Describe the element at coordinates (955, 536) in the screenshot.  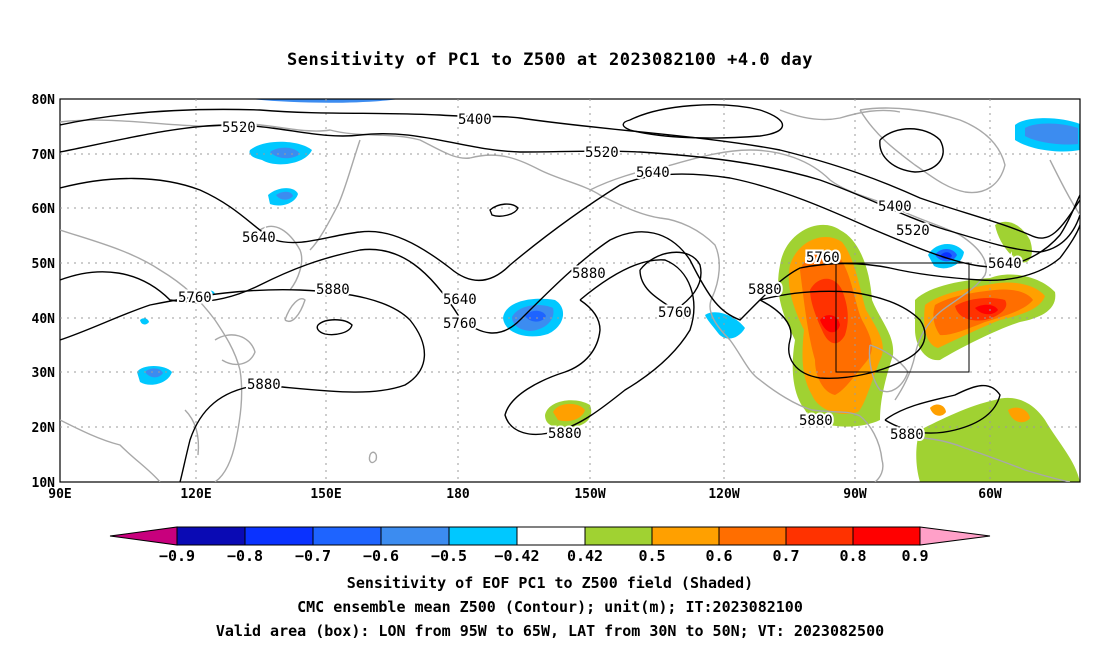
I see `colorbar-high-arrow` at that location.